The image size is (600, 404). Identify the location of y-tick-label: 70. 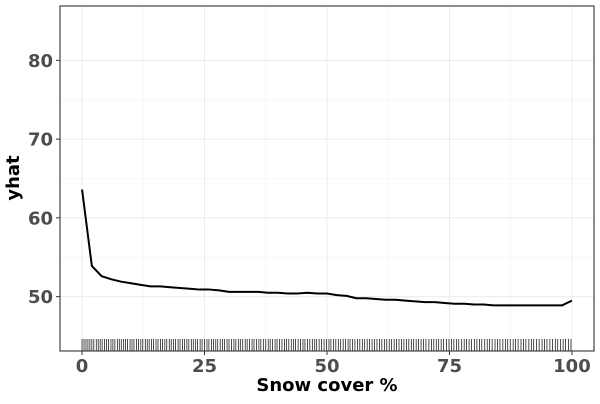
(40, 140).